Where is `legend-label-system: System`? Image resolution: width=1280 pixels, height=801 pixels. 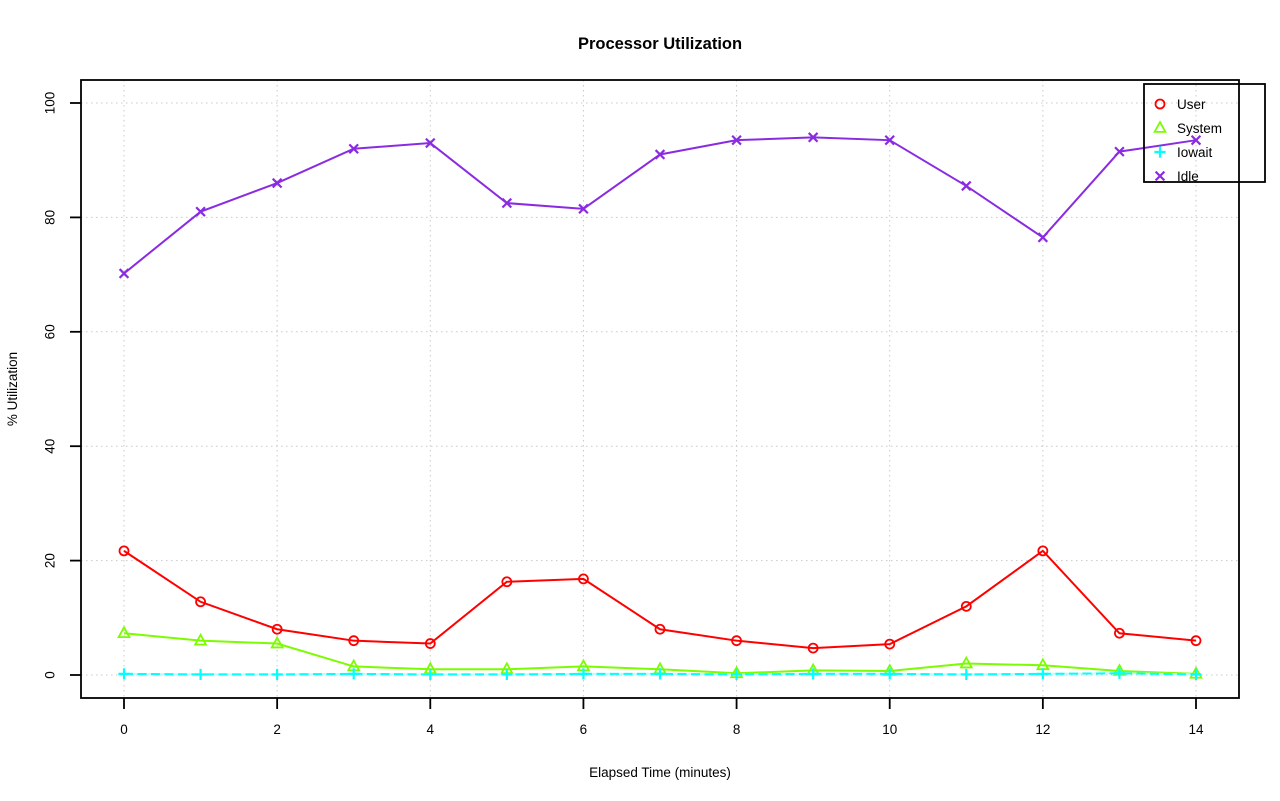 legend-label-system: System is located at coordinates (1199, 128).